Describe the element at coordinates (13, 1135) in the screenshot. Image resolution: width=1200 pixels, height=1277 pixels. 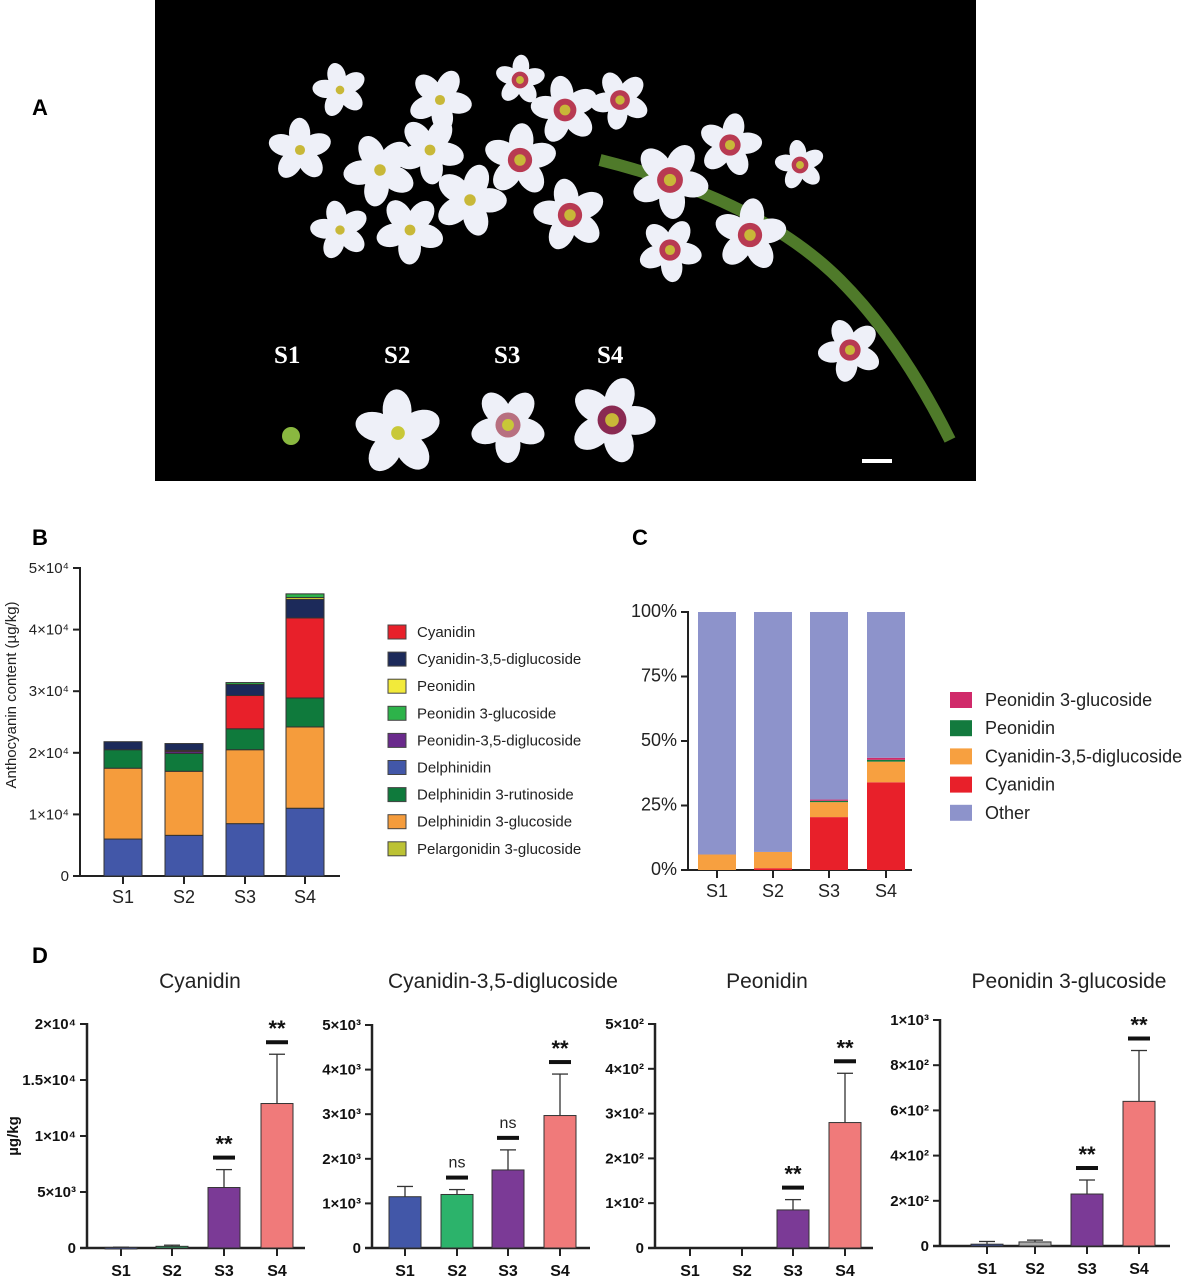
I see `y-axis-label: µg/kg` at that location.